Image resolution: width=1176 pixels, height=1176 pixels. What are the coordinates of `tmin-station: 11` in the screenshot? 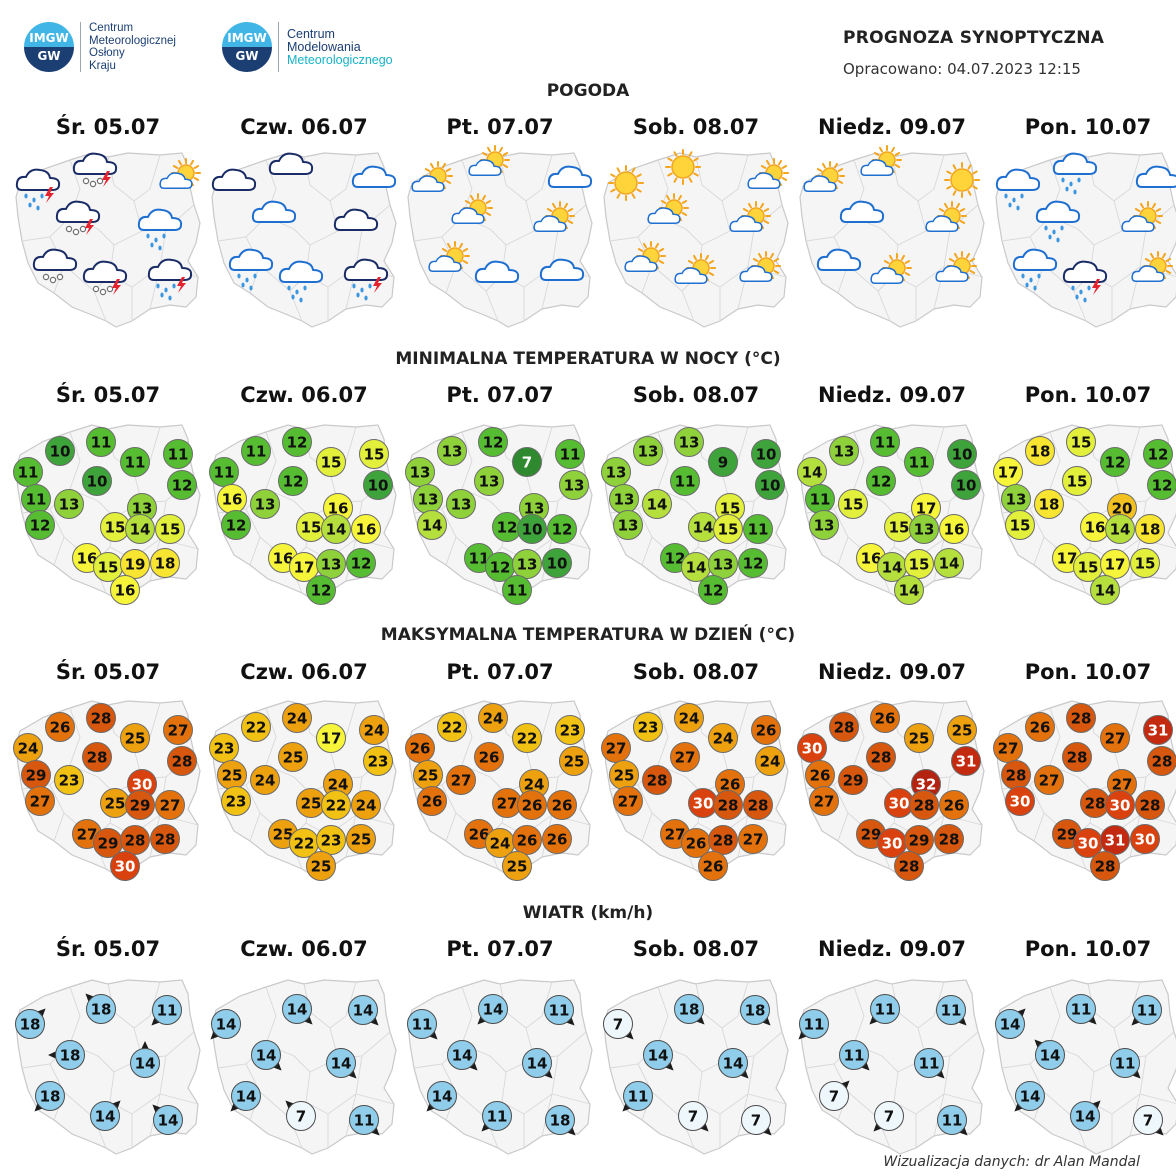 It's located at (101, 442).